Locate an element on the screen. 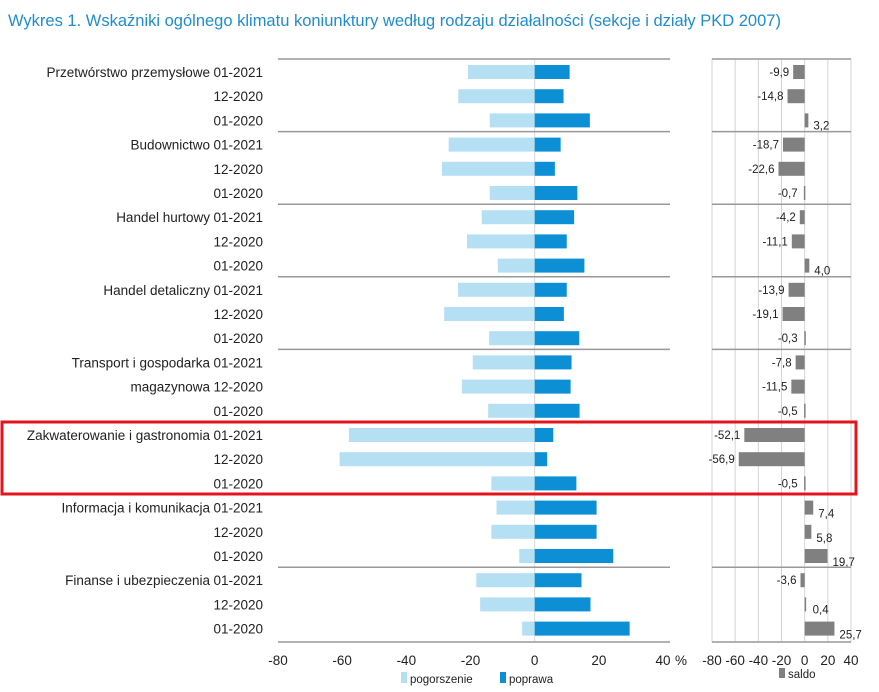  group-label: Informacja i komunikacja is located at coordinates (135, 508).